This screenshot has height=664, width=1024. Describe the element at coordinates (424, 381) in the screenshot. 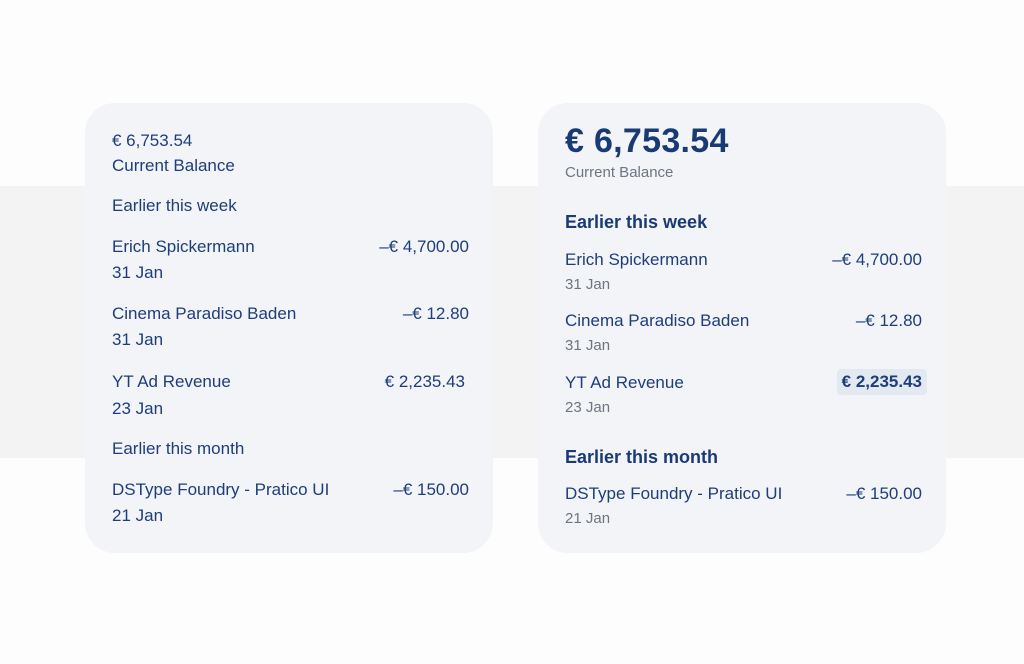

I see `transaction-amount: € 2,235.43` at that location.